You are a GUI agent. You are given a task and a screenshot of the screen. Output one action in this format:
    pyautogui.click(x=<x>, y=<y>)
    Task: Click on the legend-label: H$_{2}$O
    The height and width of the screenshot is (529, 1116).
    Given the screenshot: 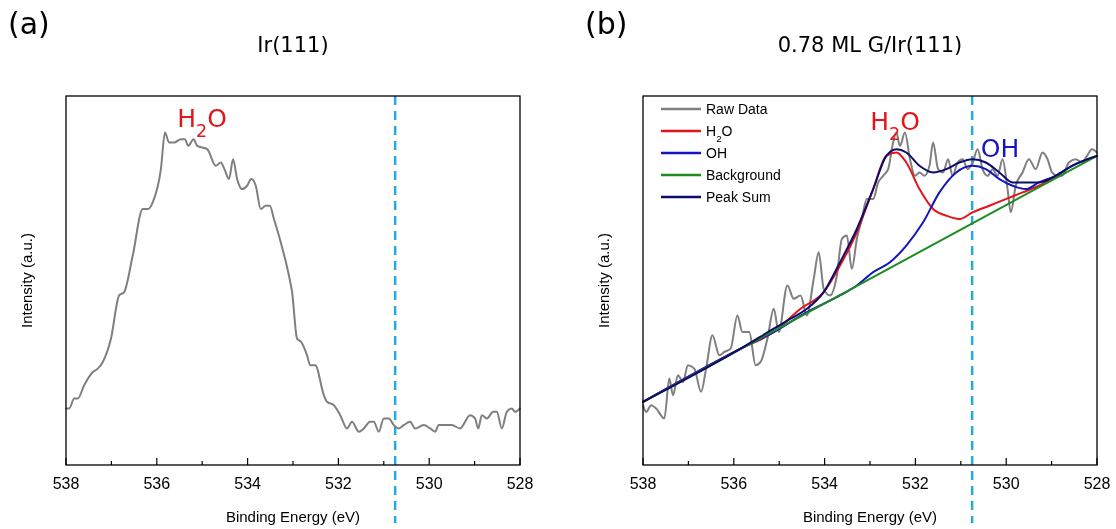 What is the action you would take?
    pyautogui.click(x=719, y=133)
    